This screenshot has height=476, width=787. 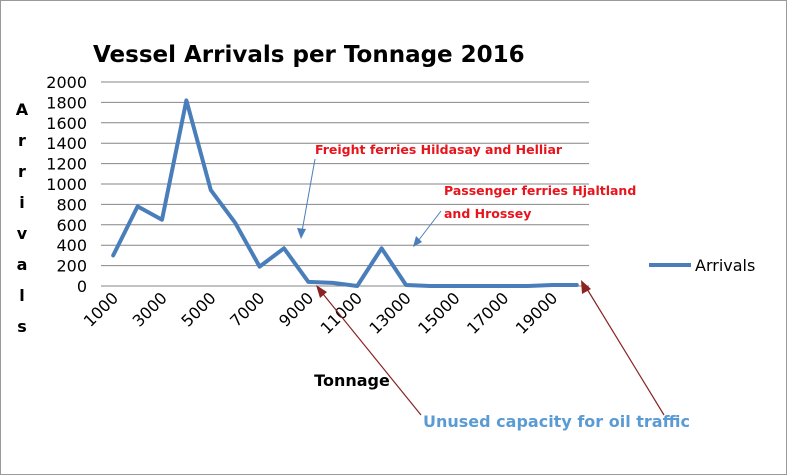 I want to click on y-axis-label-letter: i, so click(x=21, y=202).